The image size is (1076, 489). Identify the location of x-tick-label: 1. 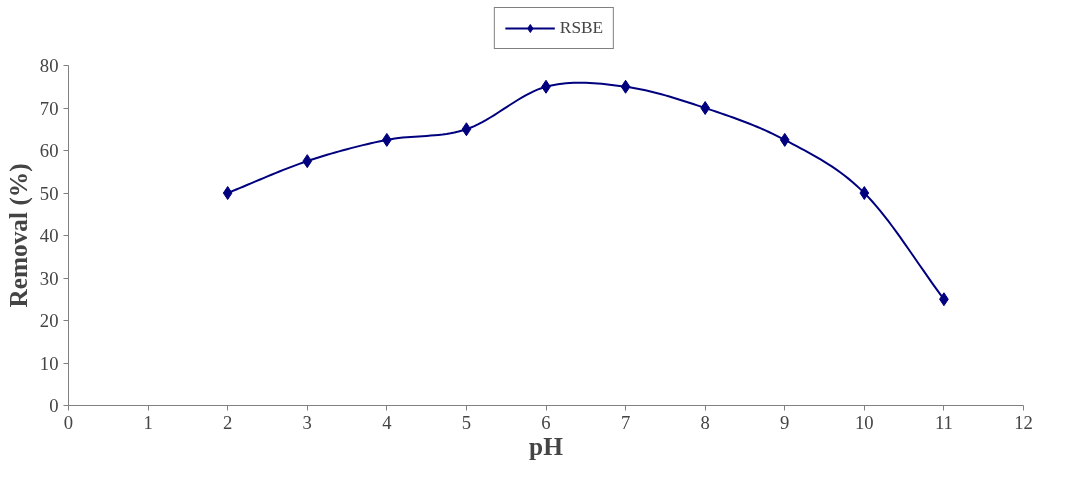
(148, 422).